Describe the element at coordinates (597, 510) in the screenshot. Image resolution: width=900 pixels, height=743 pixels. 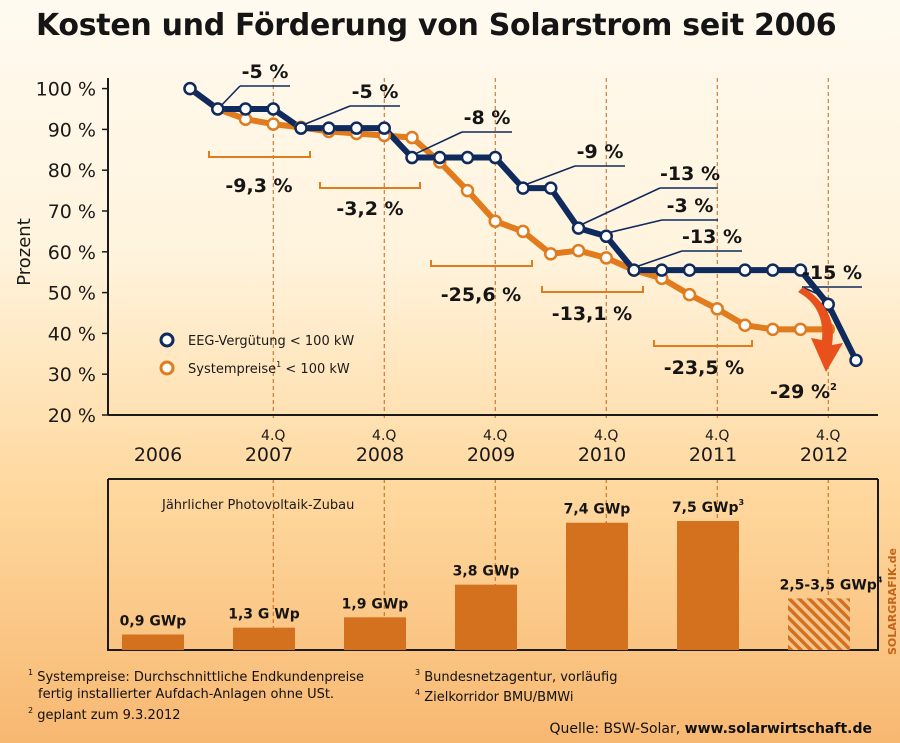
I see `bar-value-label: 7,4 GWp` at that location.